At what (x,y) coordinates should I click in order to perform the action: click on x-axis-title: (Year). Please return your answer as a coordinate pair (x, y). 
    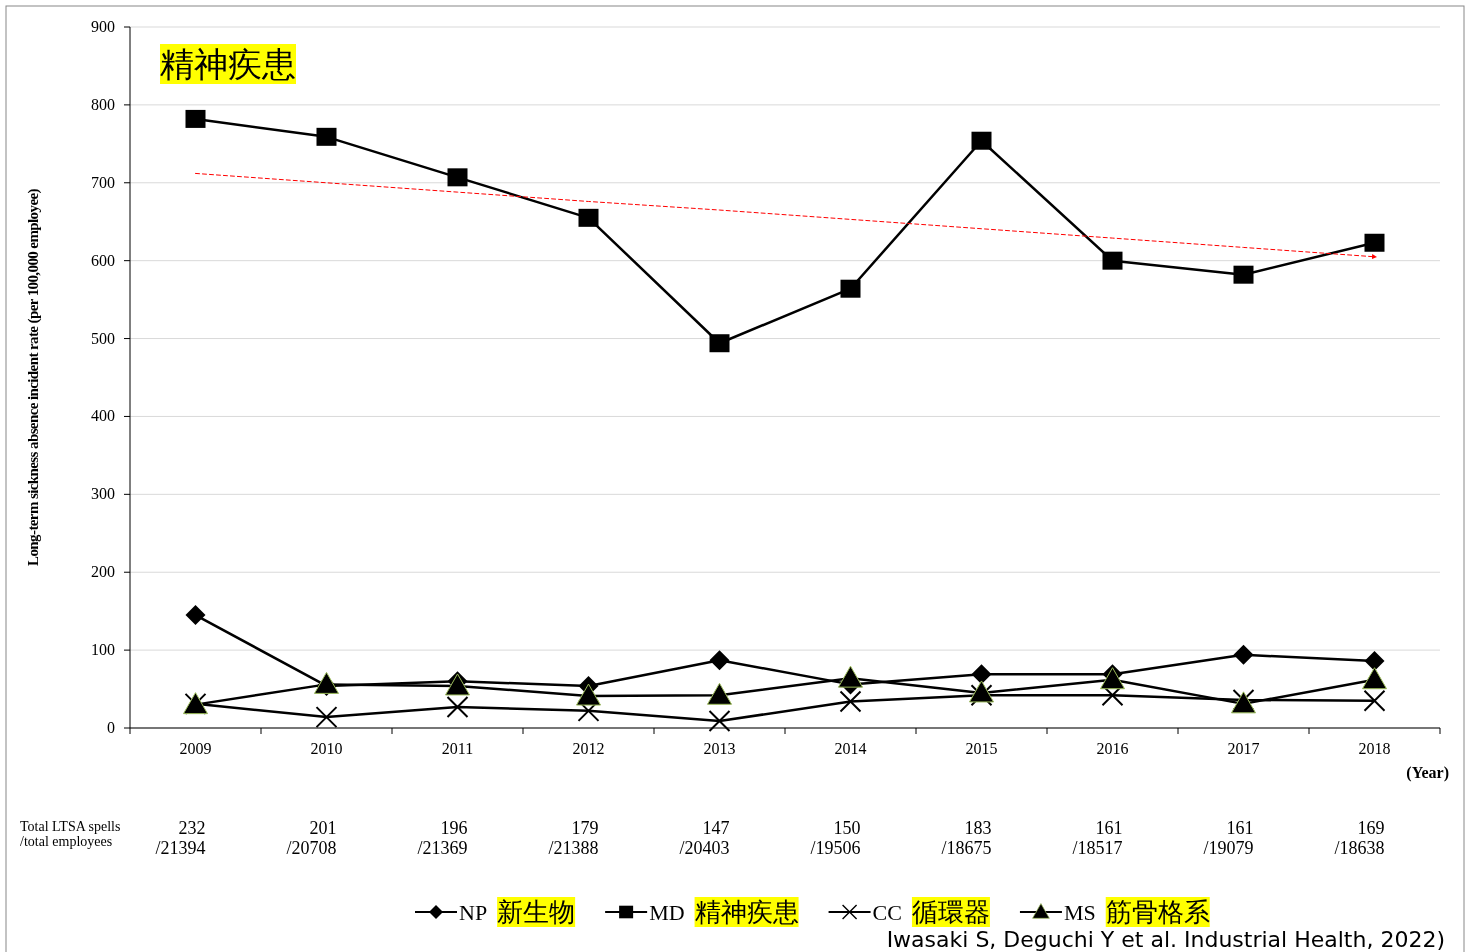
    Looking at the image, I should click on (1427, 773).